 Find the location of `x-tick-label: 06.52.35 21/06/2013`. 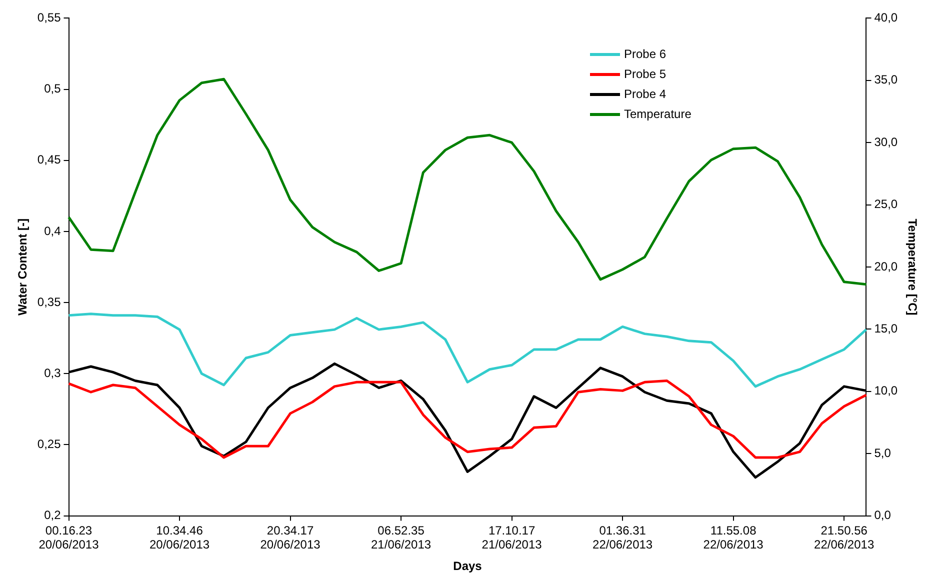

x-tick-label: 06.52.35 21/06/2013 is located at coordinates (401, 537).